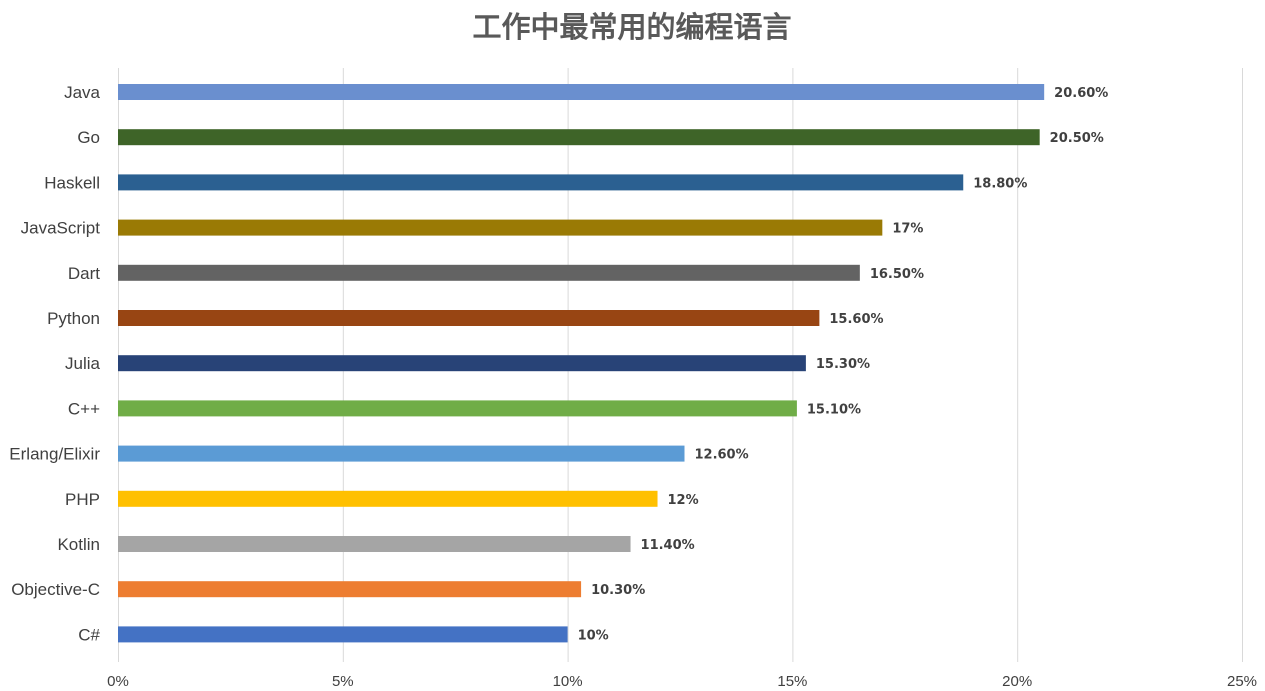  Describe the element at coordinates (721, 455) in the screenshot. I see `data-label: 12.60%` at that location.